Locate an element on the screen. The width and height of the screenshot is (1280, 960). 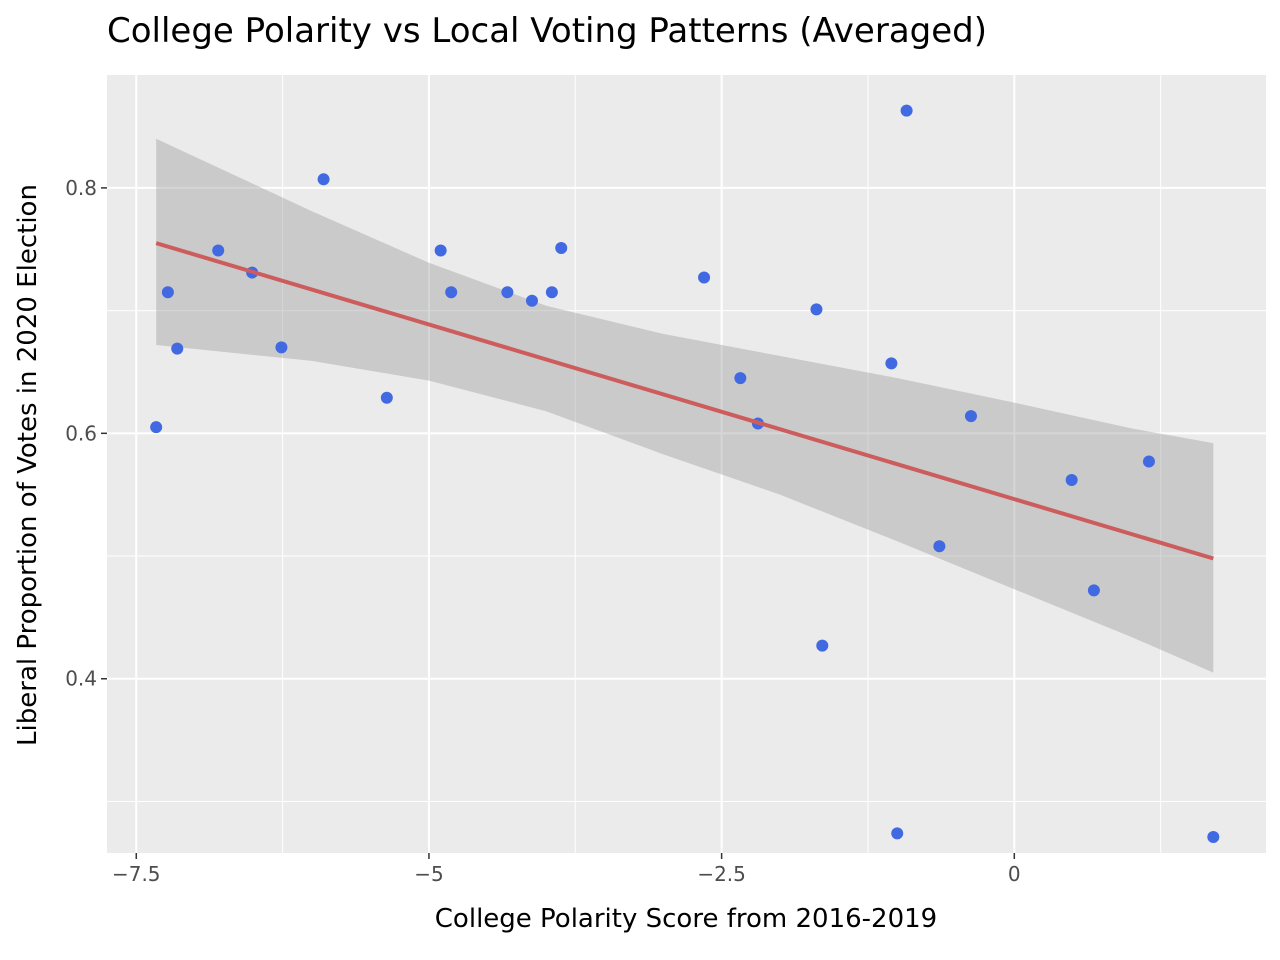
y-tick-label: 0.8 is located at coordinates (81, 188).